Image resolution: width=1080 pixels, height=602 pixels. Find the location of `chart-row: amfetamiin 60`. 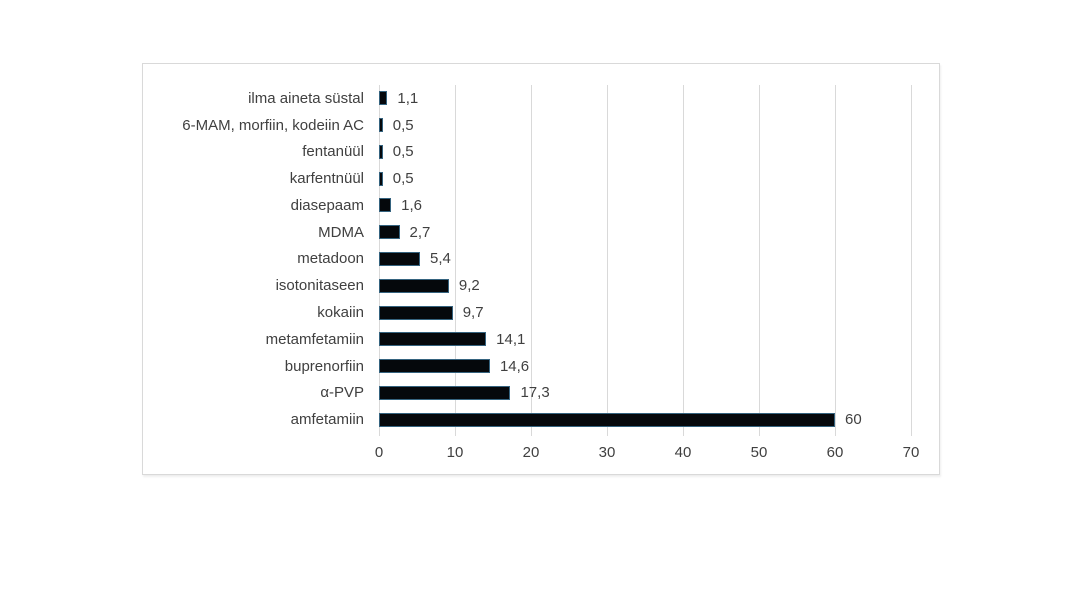

chart-row: amfetamiin 60 is located at coordinates (541, 419).